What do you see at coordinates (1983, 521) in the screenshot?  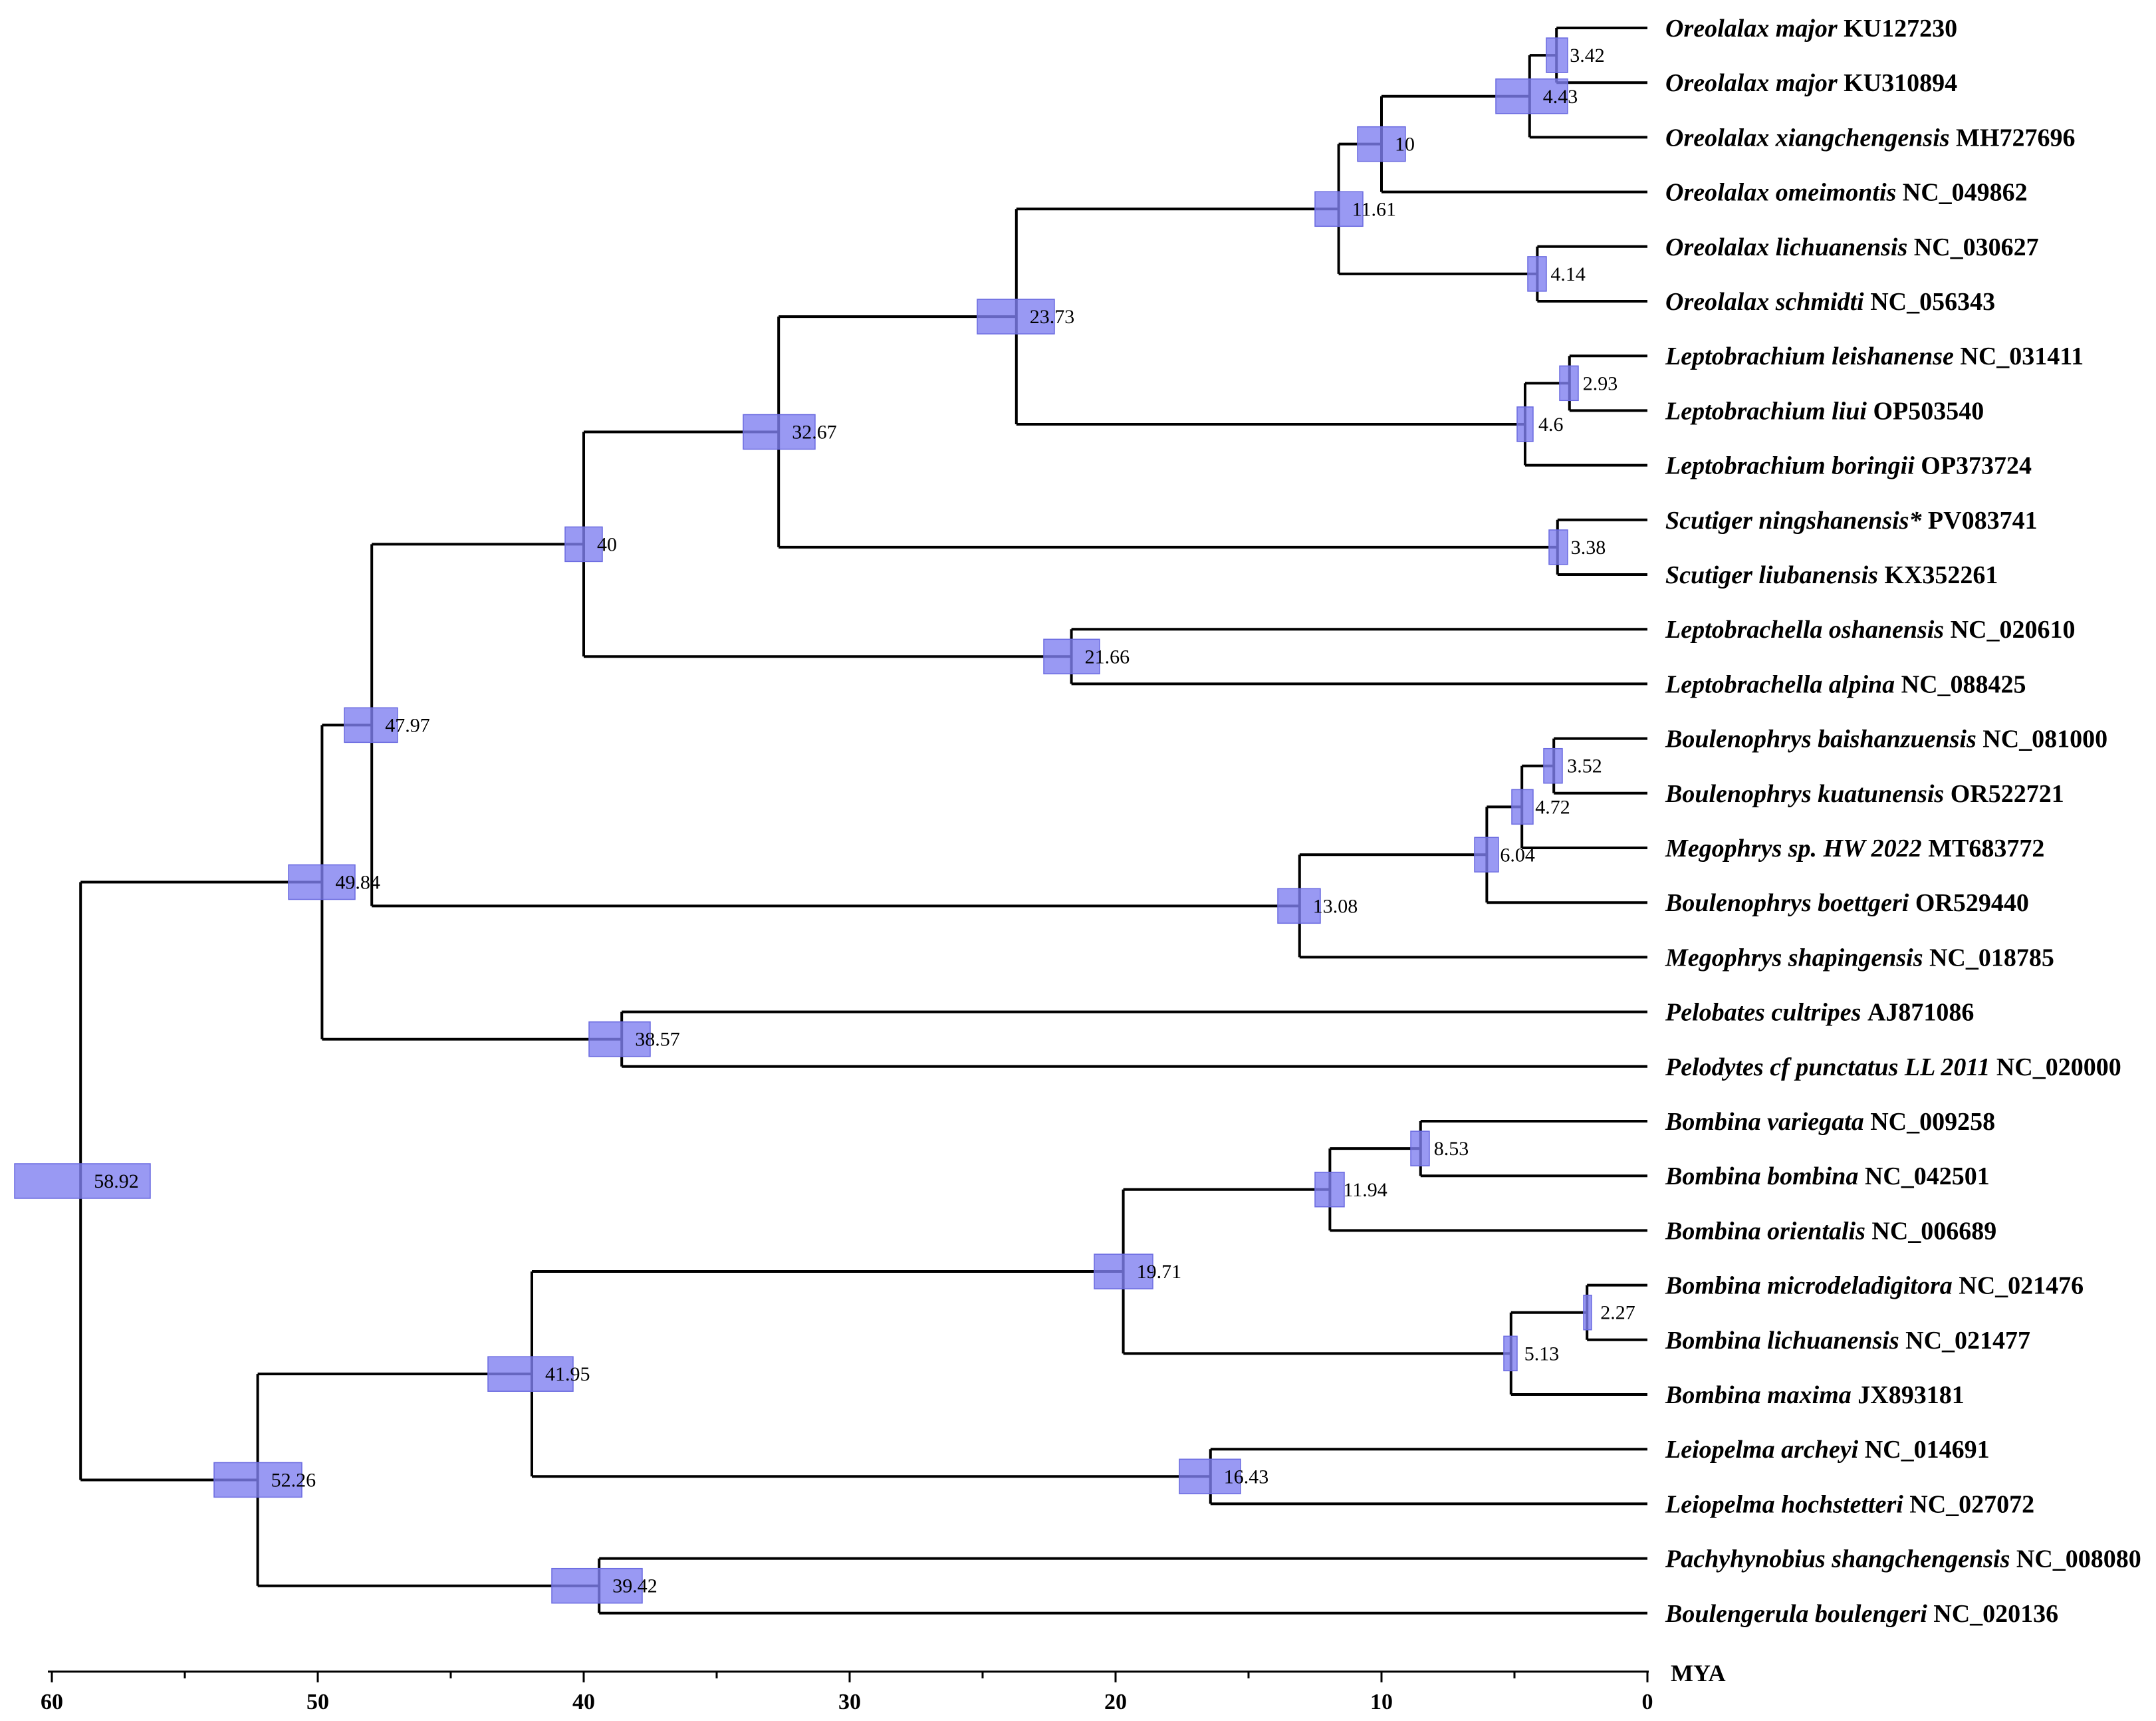 I see `taxon-accession: PV083741` at bounding box center [1983, 521].